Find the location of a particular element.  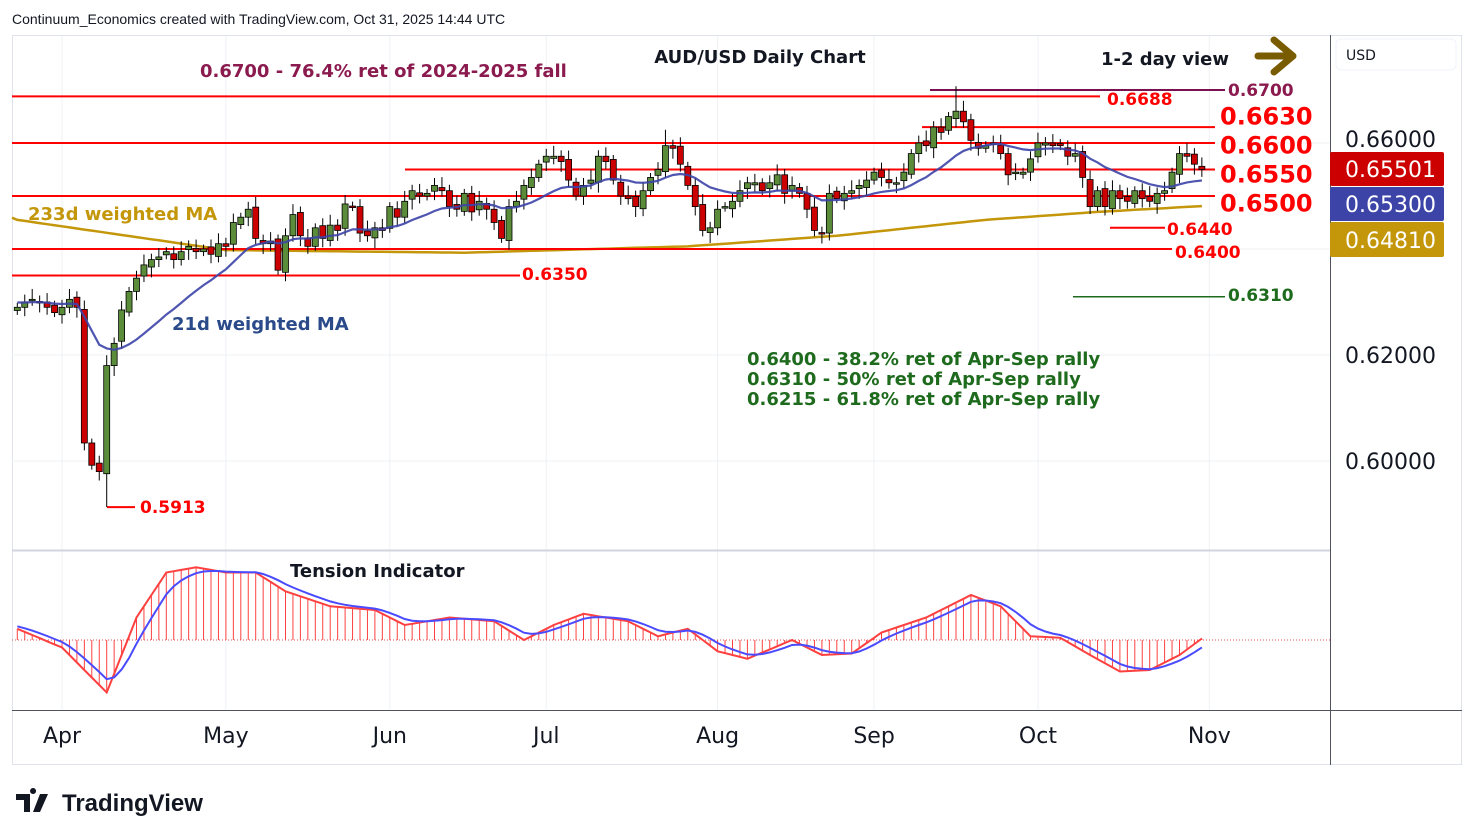

ma21-badge is located at coordinates (1387, 204).